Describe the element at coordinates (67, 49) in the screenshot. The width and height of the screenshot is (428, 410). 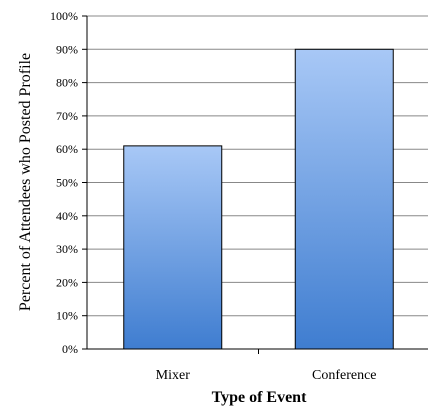
I see `y-tick-label: 90%` at that location.